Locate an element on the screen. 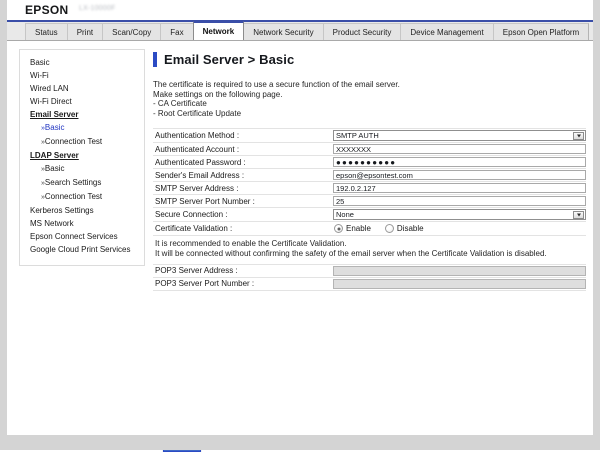 The height and width of the screenshot is (452, 600). field-label: Authentication Method : is located at coordinates (243, 136).